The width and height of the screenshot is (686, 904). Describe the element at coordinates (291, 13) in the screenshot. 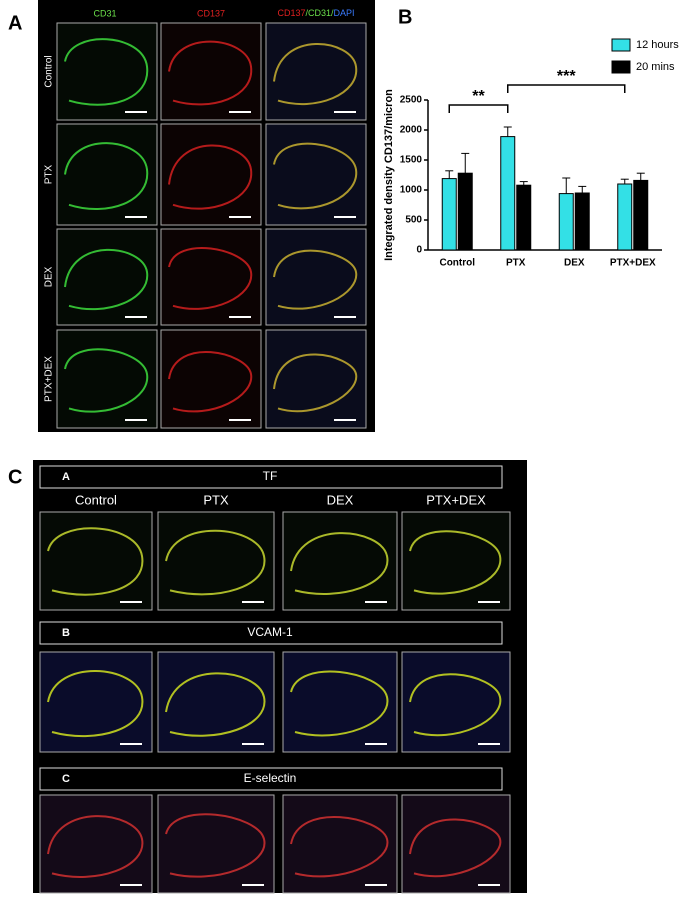

I see `header-part: CD137` at that location.